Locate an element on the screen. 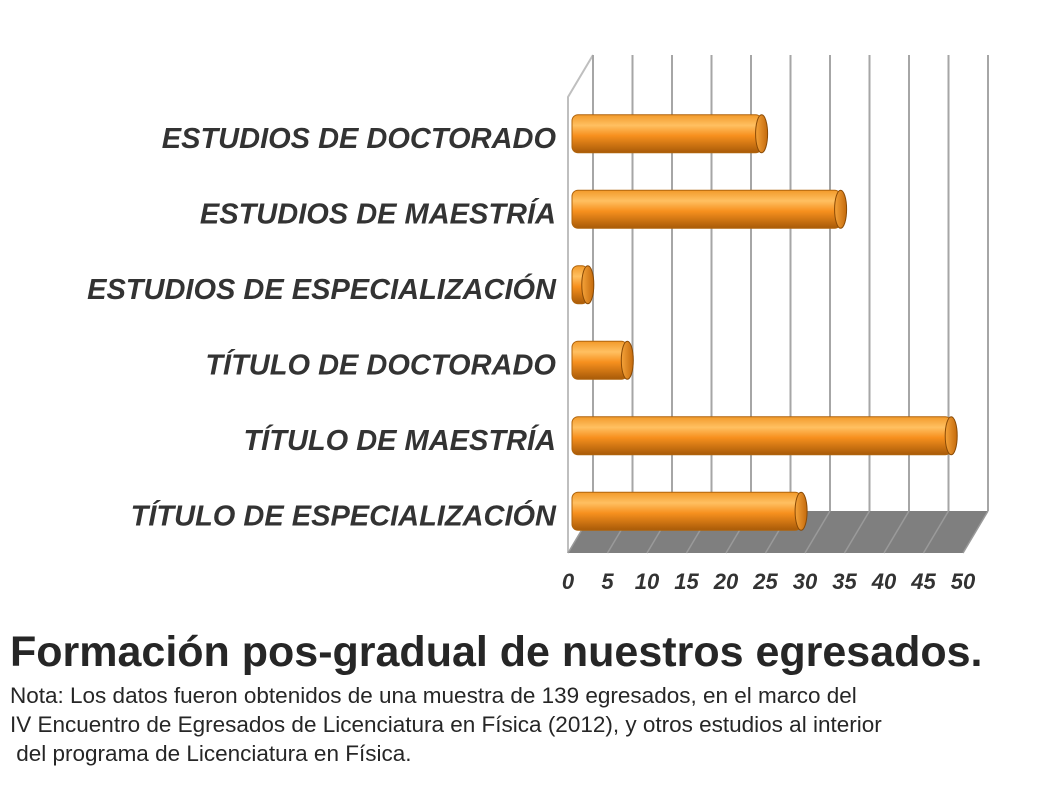  x-tick-label-45: 45 is located at coordinates (923, 581).